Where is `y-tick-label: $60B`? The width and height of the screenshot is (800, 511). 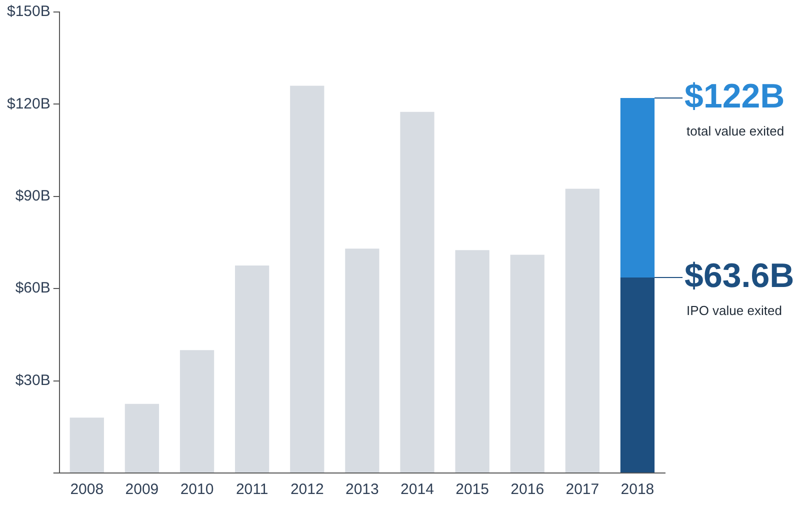 y-tick-label: $60B is located at coordinates (32, 288).